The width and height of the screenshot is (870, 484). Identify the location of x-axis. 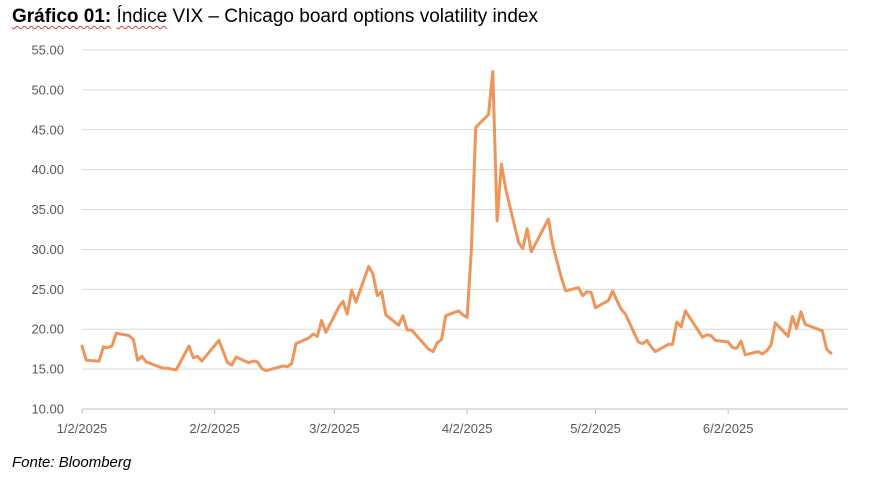
(464, 411).